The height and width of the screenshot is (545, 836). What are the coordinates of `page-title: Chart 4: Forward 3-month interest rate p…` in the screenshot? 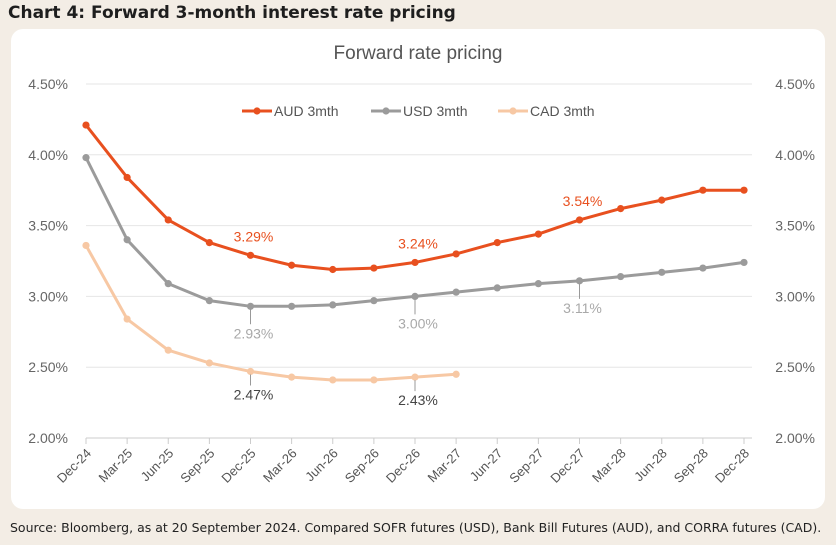 It's located at (232, 13).